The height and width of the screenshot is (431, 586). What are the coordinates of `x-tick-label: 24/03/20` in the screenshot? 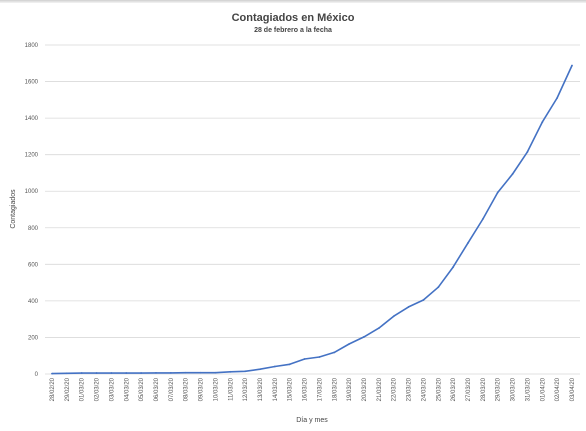 It's located at (424, 389).